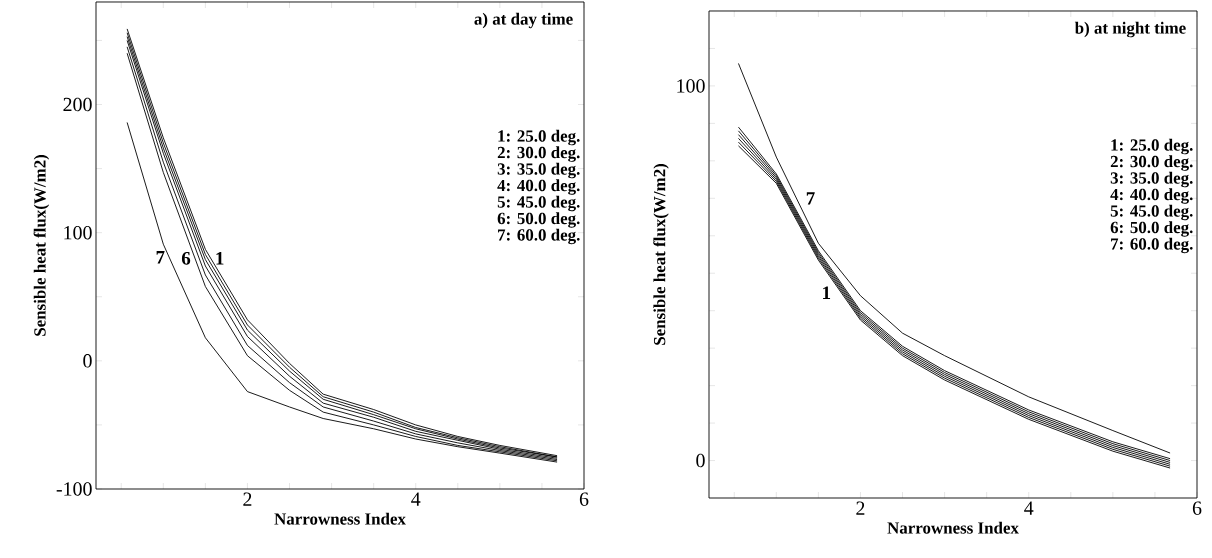  What do you see at coordinates (77, 104) in the screenshot?
I see `y-tick-label: 200` at bounding box center [77, 104].